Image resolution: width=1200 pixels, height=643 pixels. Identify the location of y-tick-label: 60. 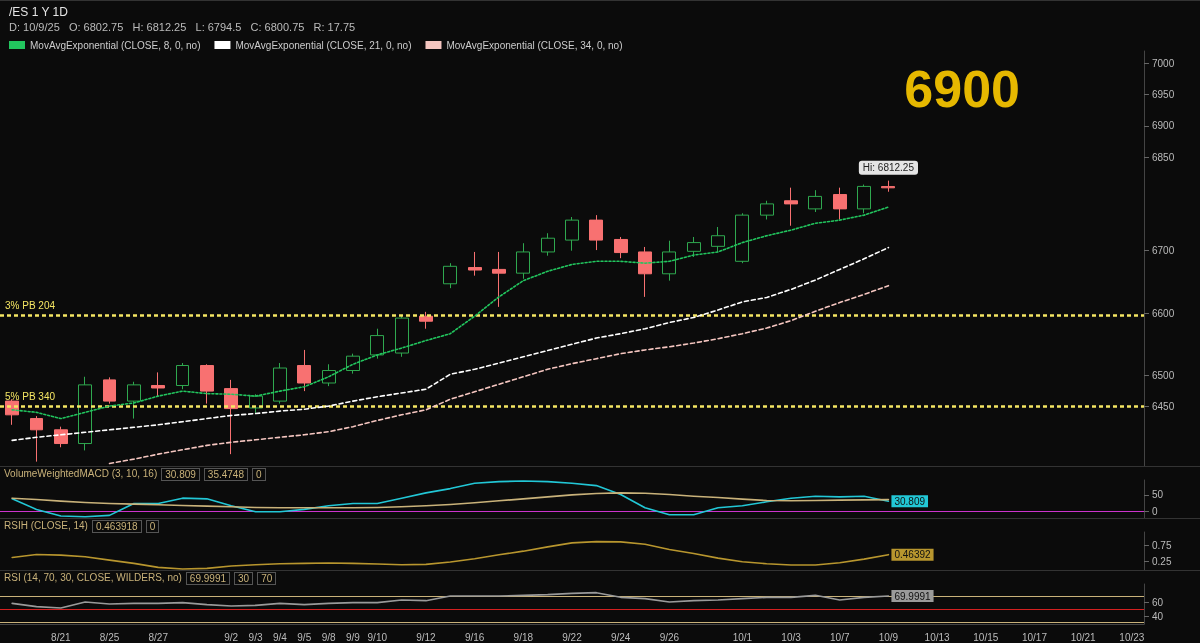
(1158, 603).